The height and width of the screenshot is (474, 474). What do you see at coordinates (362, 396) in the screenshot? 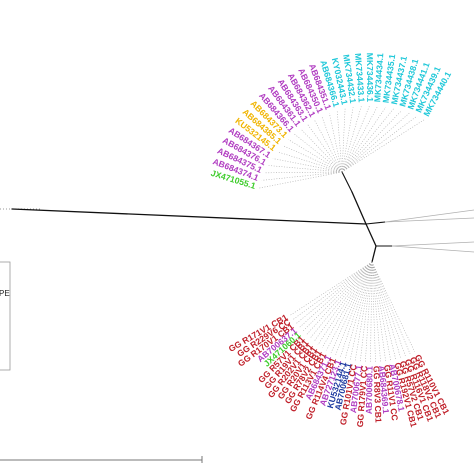
I see `leaf-label: GG R179V1 CC` at bounding box center [362, 396].